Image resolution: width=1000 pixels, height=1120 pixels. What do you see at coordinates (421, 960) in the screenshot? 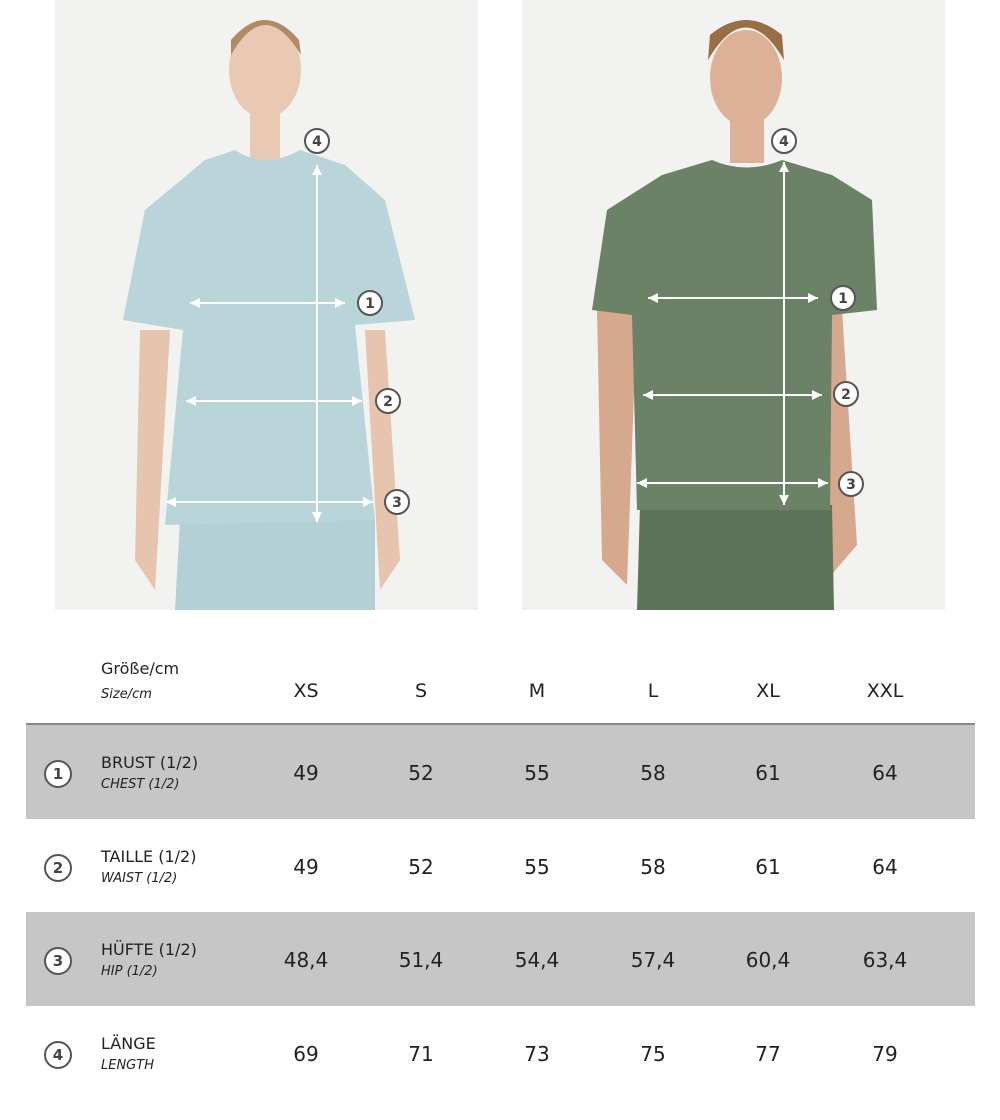
I see `table-cell: 51,4` at bounding box center [421, 960].